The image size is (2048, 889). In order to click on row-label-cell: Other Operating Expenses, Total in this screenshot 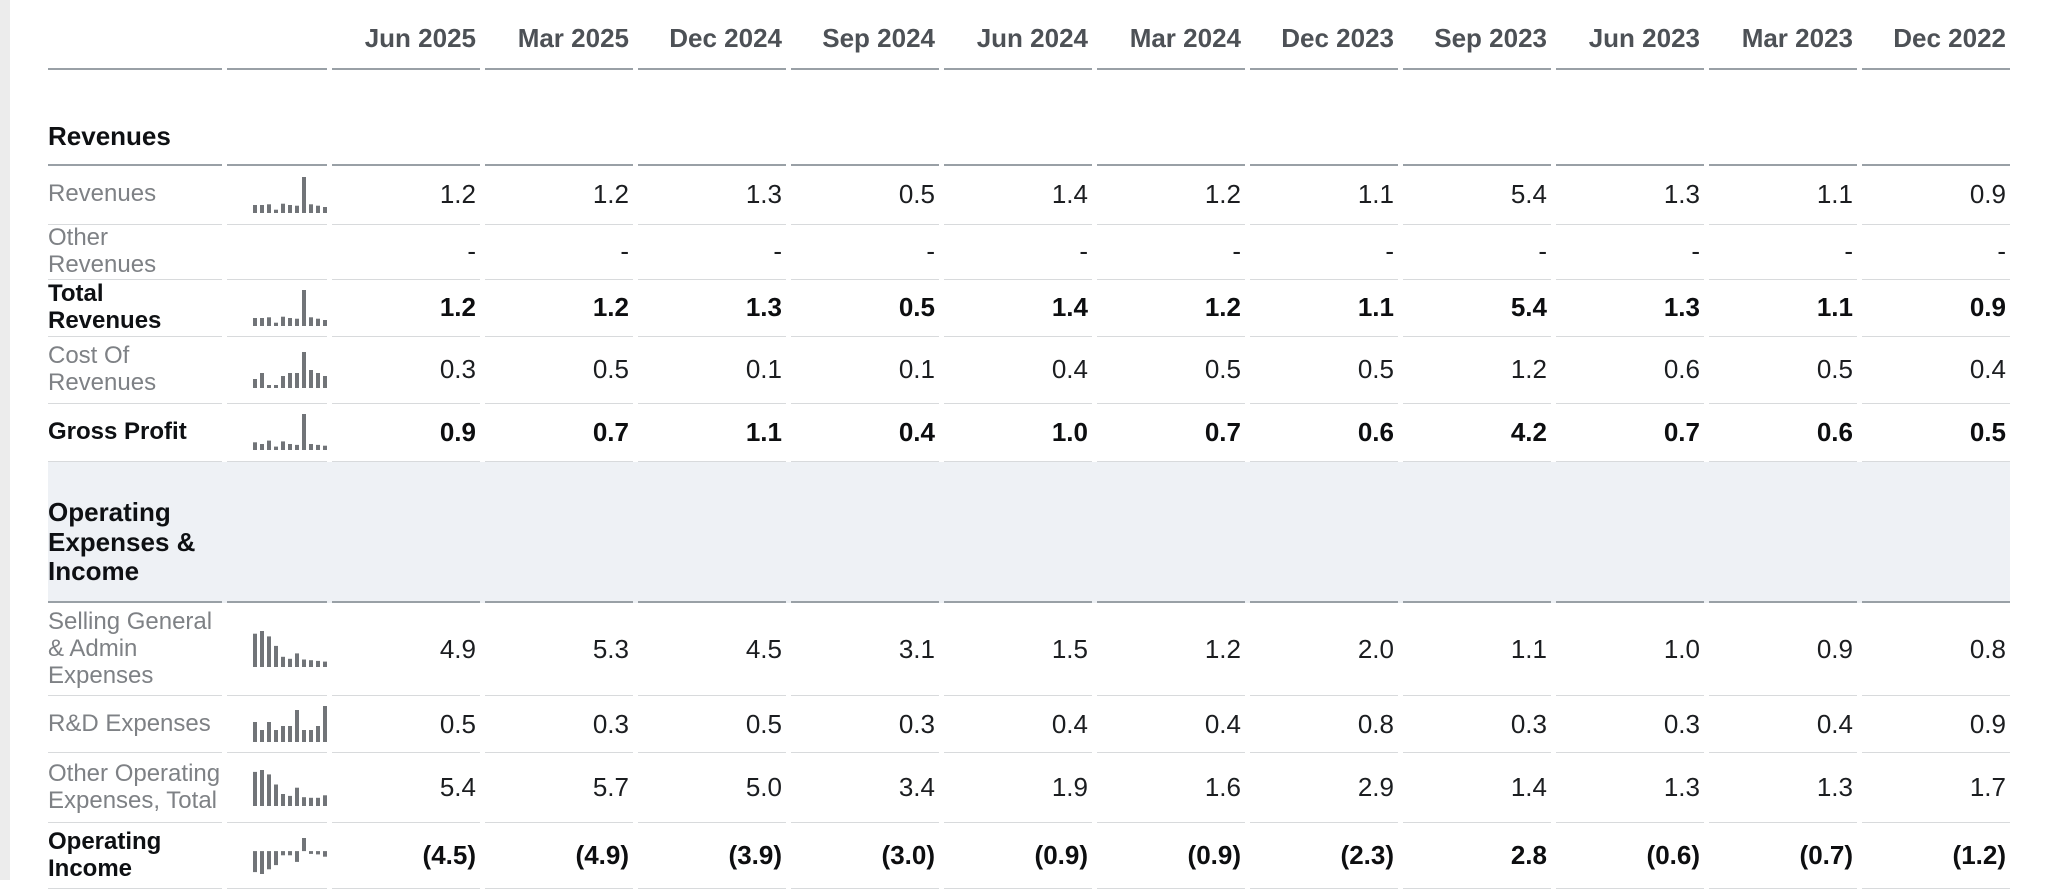, I will do `click(135, 788)`.